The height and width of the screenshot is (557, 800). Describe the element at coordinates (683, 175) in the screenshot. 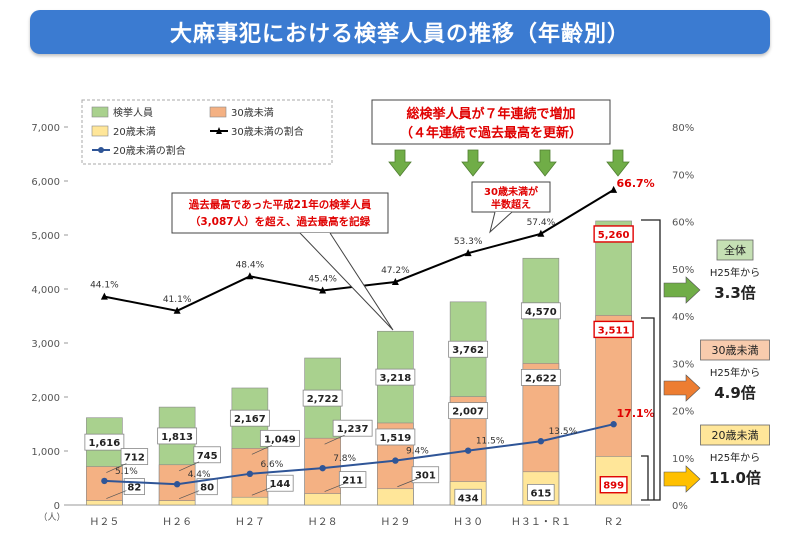

I see `y2-tick-label: 70%` at that location.